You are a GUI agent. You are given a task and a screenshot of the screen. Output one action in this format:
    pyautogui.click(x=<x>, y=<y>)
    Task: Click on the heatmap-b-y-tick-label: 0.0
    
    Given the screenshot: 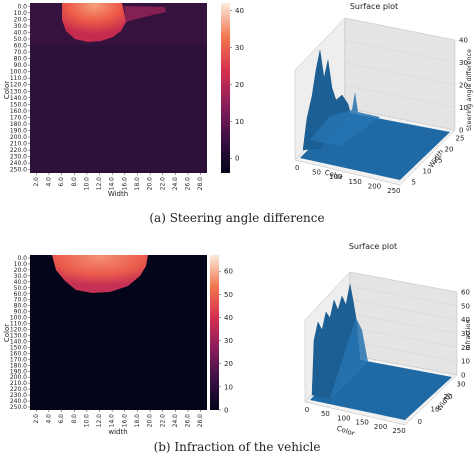 What is the action you would take?
    pyautogui.click(x=22, y=258)
    